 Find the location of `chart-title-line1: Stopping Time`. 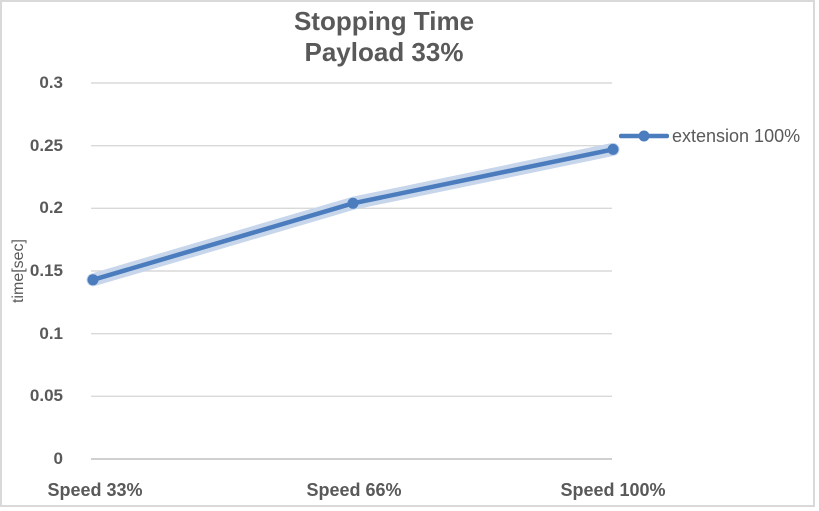

chart-title-line1: Stopping Time is located at coordinates (384, 21).